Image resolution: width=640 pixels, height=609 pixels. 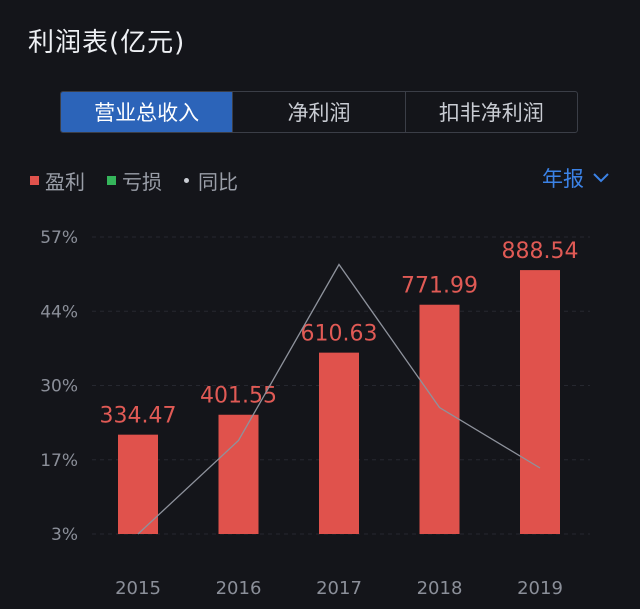 What do you see at coordinates (59, 312) in the screenshot?
I see `y-tick-label: 44%` at bounding box center [59, 312].